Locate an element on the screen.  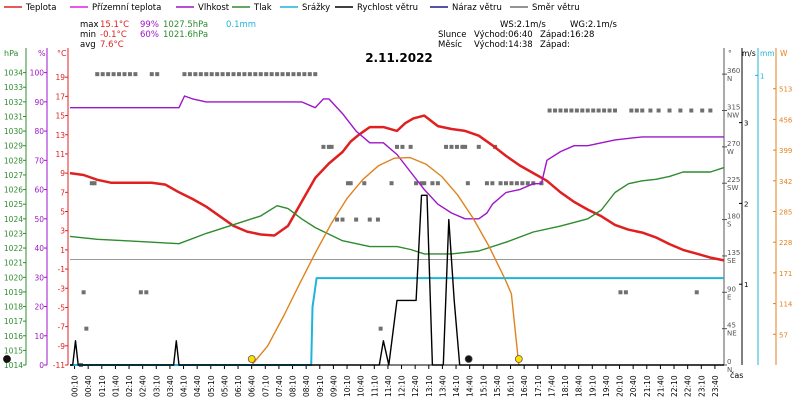
dir-tick-label: 225 is located at coordinates (733, 180).